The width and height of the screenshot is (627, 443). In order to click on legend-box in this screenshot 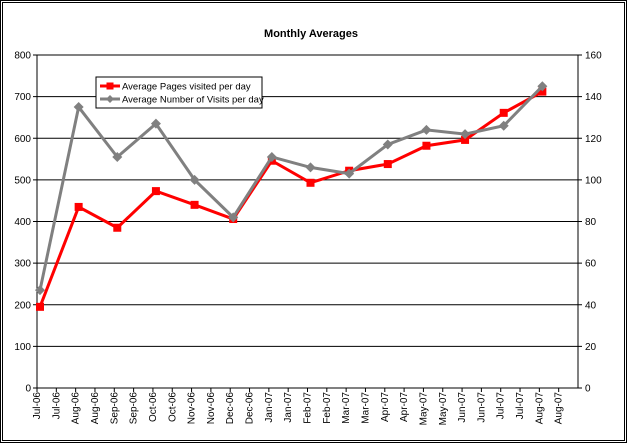, I will do `click(179, 92)`.